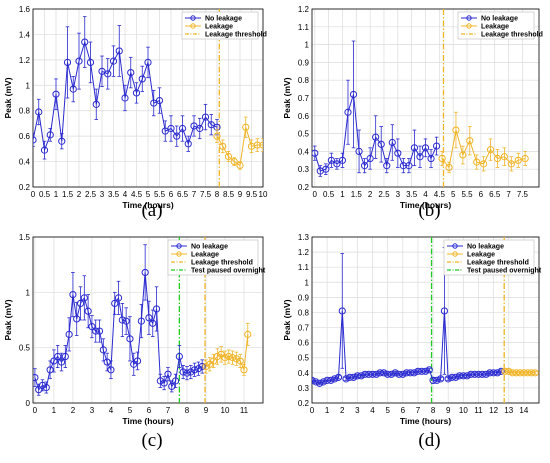 The image size is (550, 463). What do you see at coordinates (205, 255) in the screenshot?
I see `legend-entry: Leakage` at bounding box center [205, 255].